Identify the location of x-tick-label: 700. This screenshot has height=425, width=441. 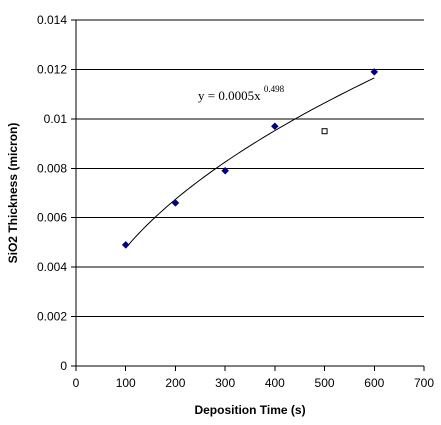
(424, 383).